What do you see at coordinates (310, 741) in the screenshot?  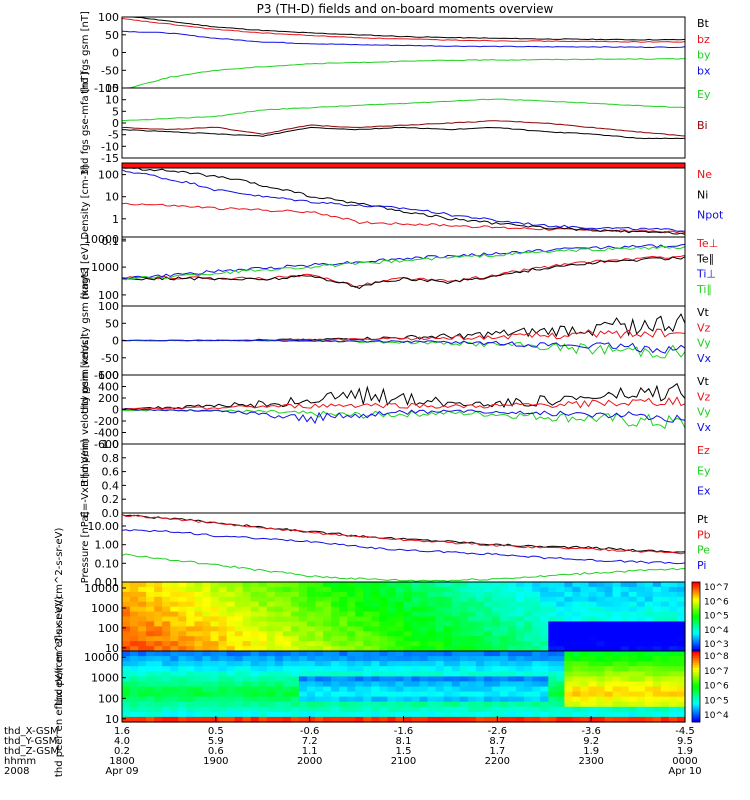 I see `x-axis-value: 7.2` at bounding box center [310, 741].